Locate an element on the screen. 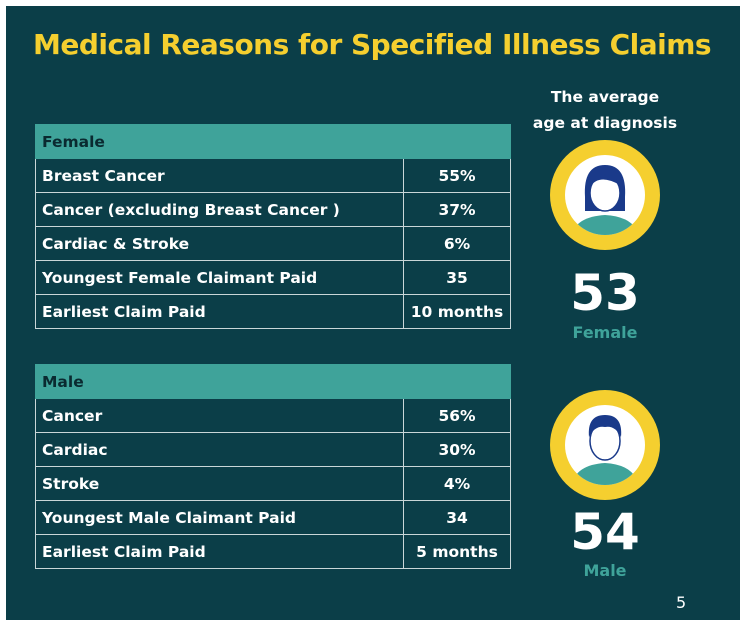 Image resolution: width=746 pixels, height=627 pixels. caption: age at diagnosis is located at coordinates (605, 123).